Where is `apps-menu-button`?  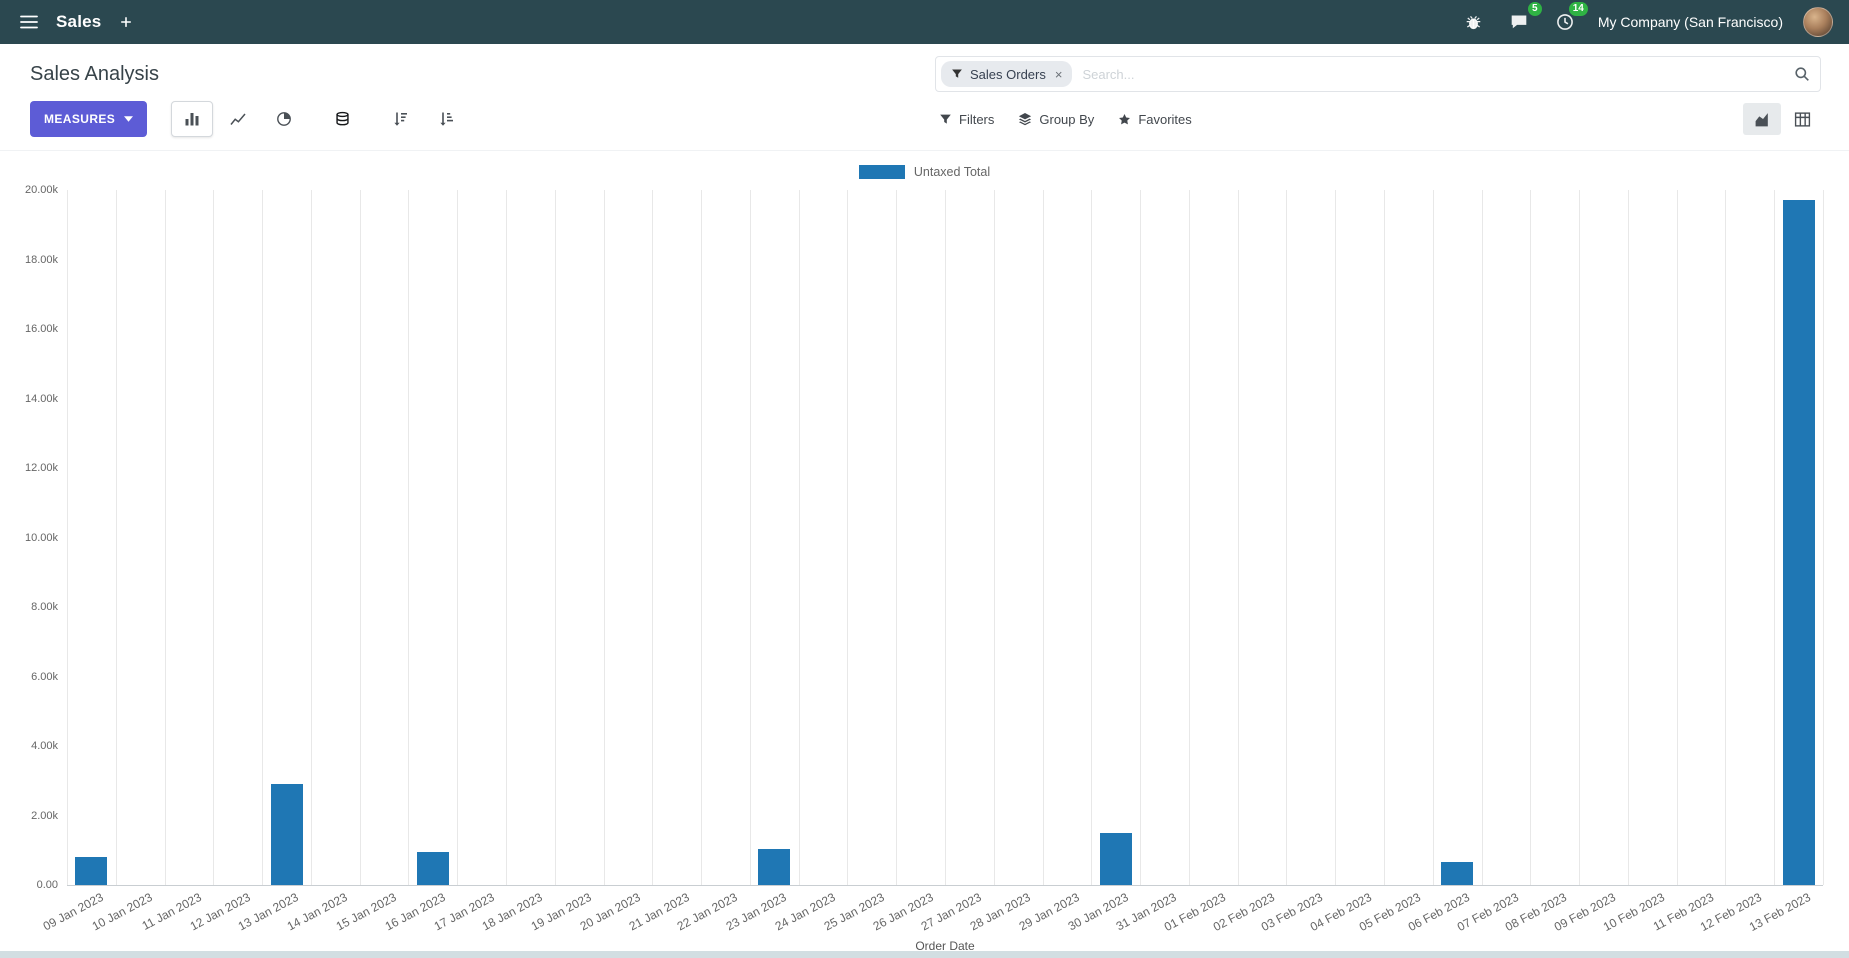
apps-menu-button is located at coordinates (29, 22).